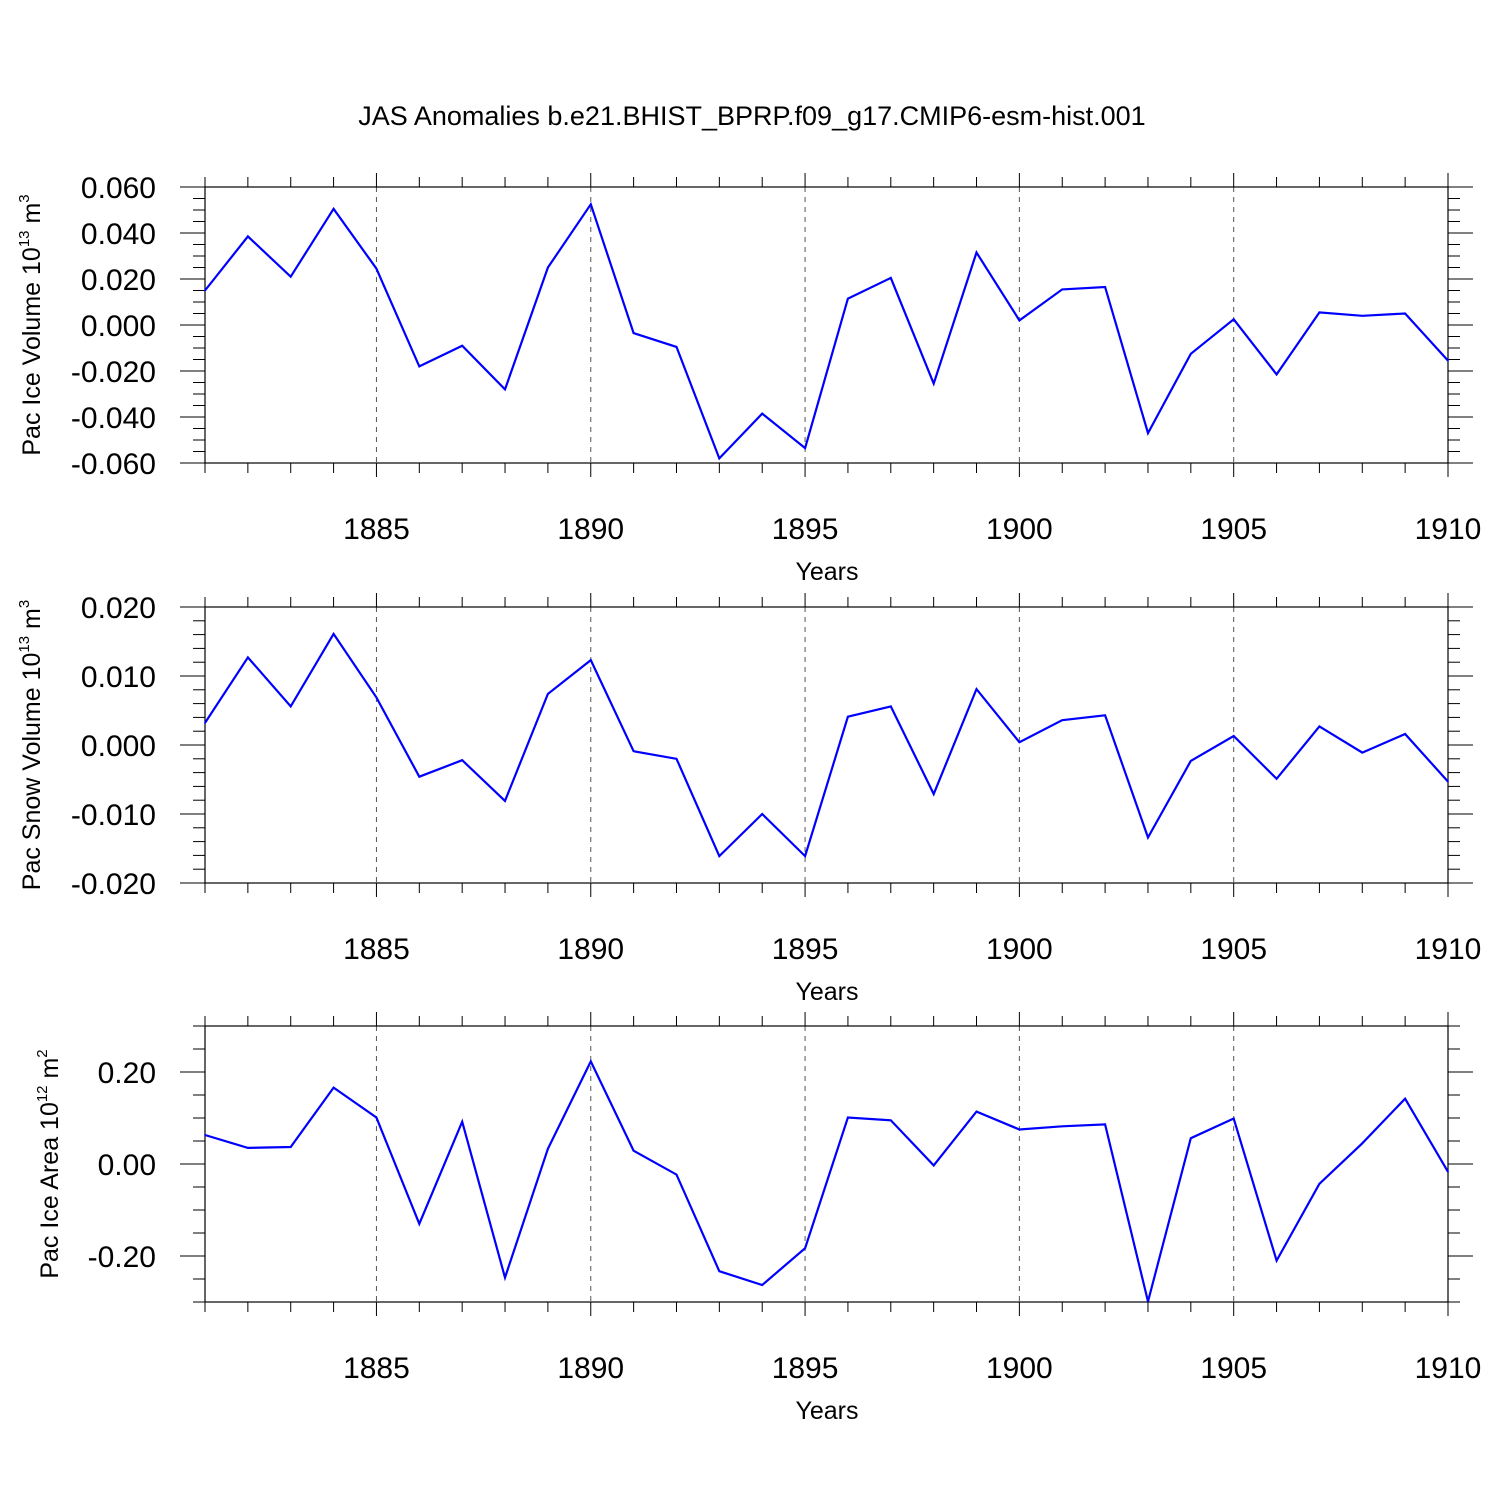  What do you see at coordinates (31, 745) in the screenshot?
I see `y-axis-title: Pac Snow Volume 1013 m3` at bounding box center [31, 745].